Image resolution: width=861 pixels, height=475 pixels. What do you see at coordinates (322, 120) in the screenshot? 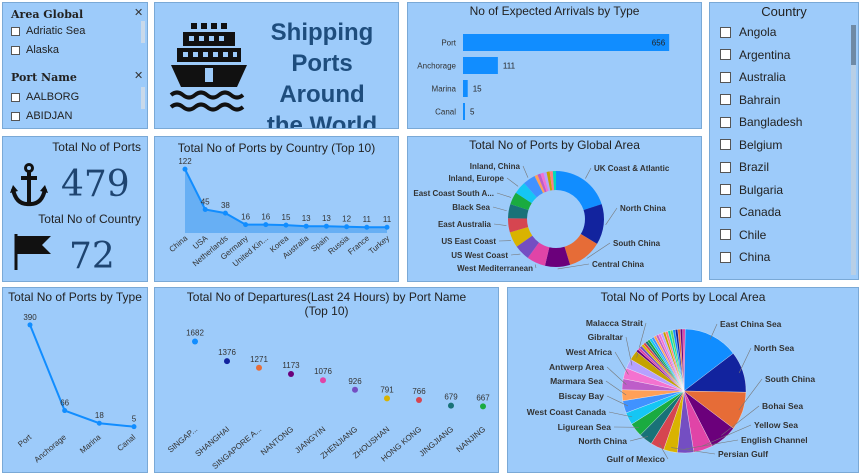
I see `title-line-3: the World` at bounding box center [322, 120].